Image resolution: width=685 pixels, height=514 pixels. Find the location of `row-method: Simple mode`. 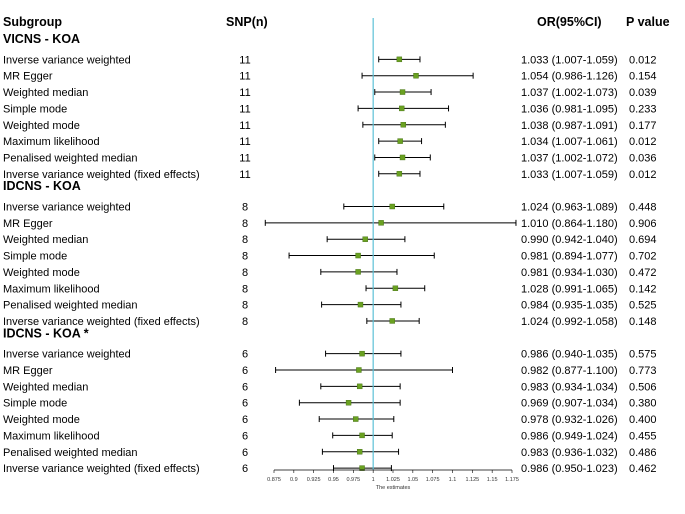

row-method: Simple mode is located at coordinates (35, 257).